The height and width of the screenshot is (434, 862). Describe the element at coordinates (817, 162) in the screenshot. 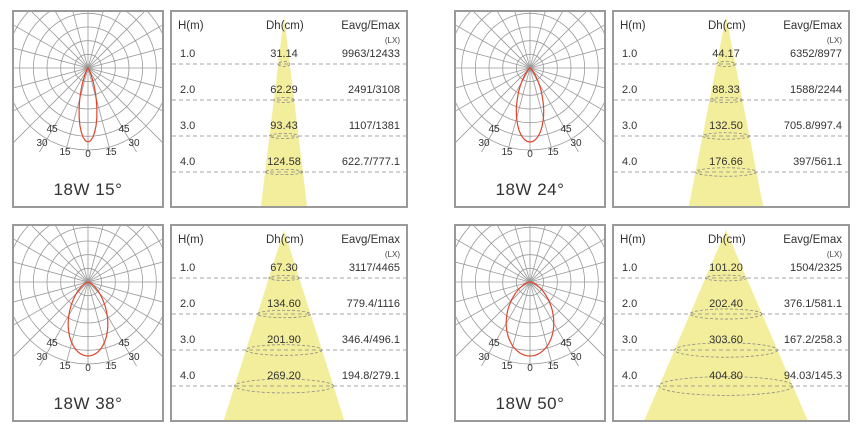

I see `illuminance-value: 397/561.1` at that location.